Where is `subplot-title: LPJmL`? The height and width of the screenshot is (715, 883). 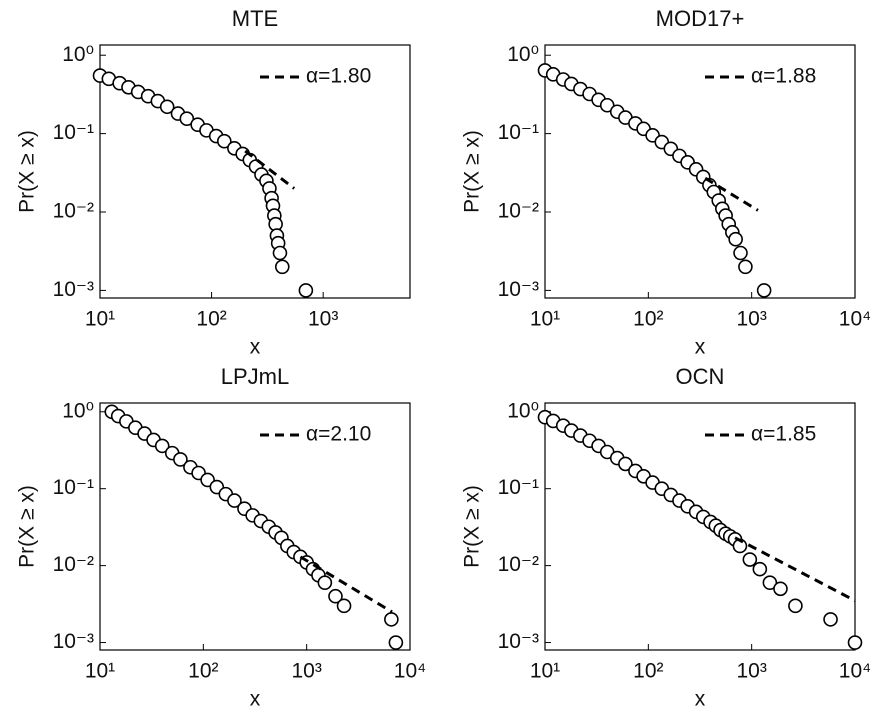
subplot-title: LPJmL is located at coordinates (255, 376).